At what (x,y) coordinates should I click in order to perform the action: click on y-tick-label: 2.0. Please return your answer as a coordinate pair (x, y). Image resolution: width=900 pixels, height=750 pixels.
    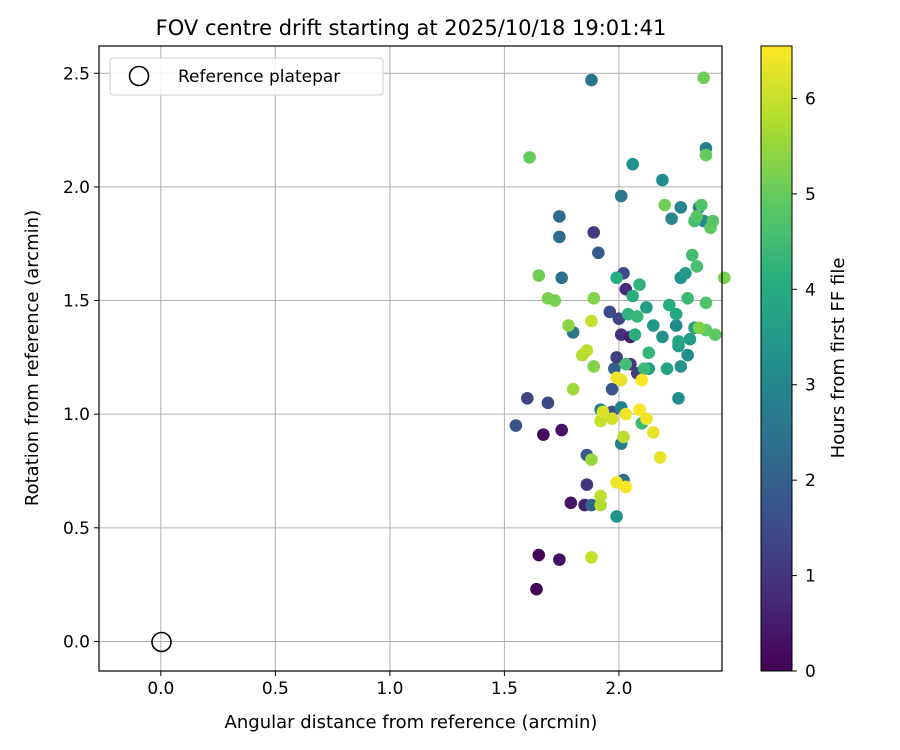
    Looking at the image, I should click on (76, 188).